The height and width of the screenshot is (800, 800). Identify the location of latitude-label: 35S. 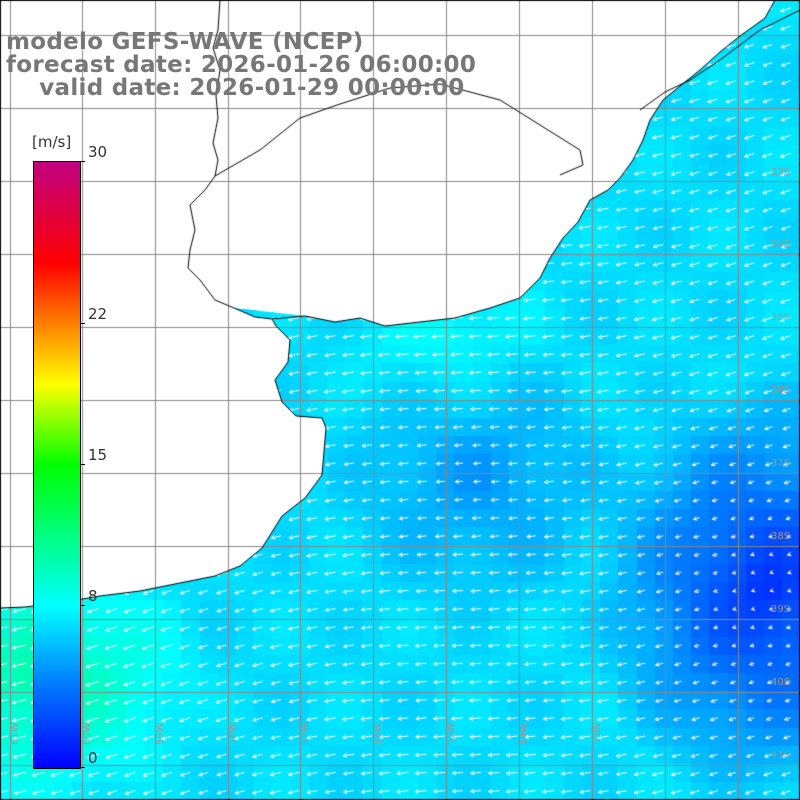
(781, 317).